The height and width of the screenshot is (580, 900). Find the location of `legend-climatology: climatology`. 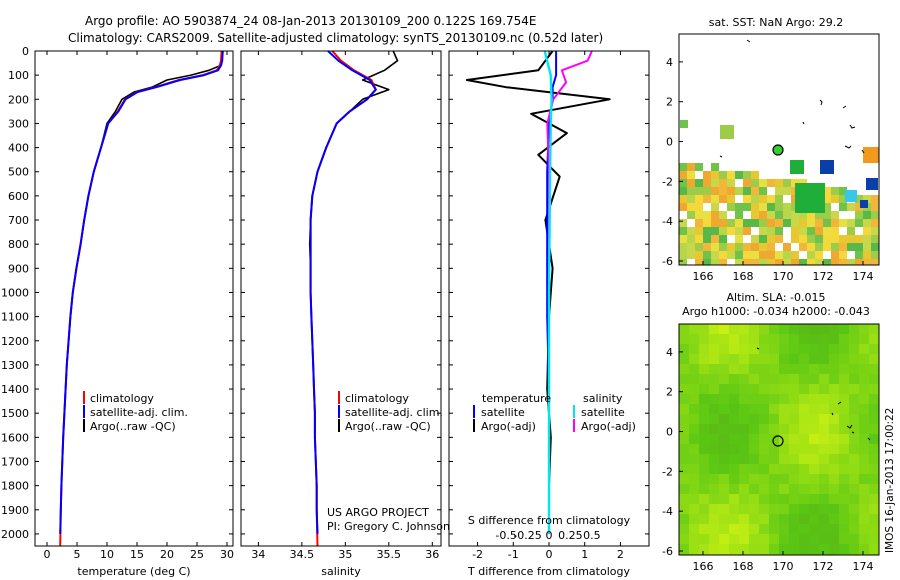

legend-climatology: climatology is located at coordinates (377, 398).